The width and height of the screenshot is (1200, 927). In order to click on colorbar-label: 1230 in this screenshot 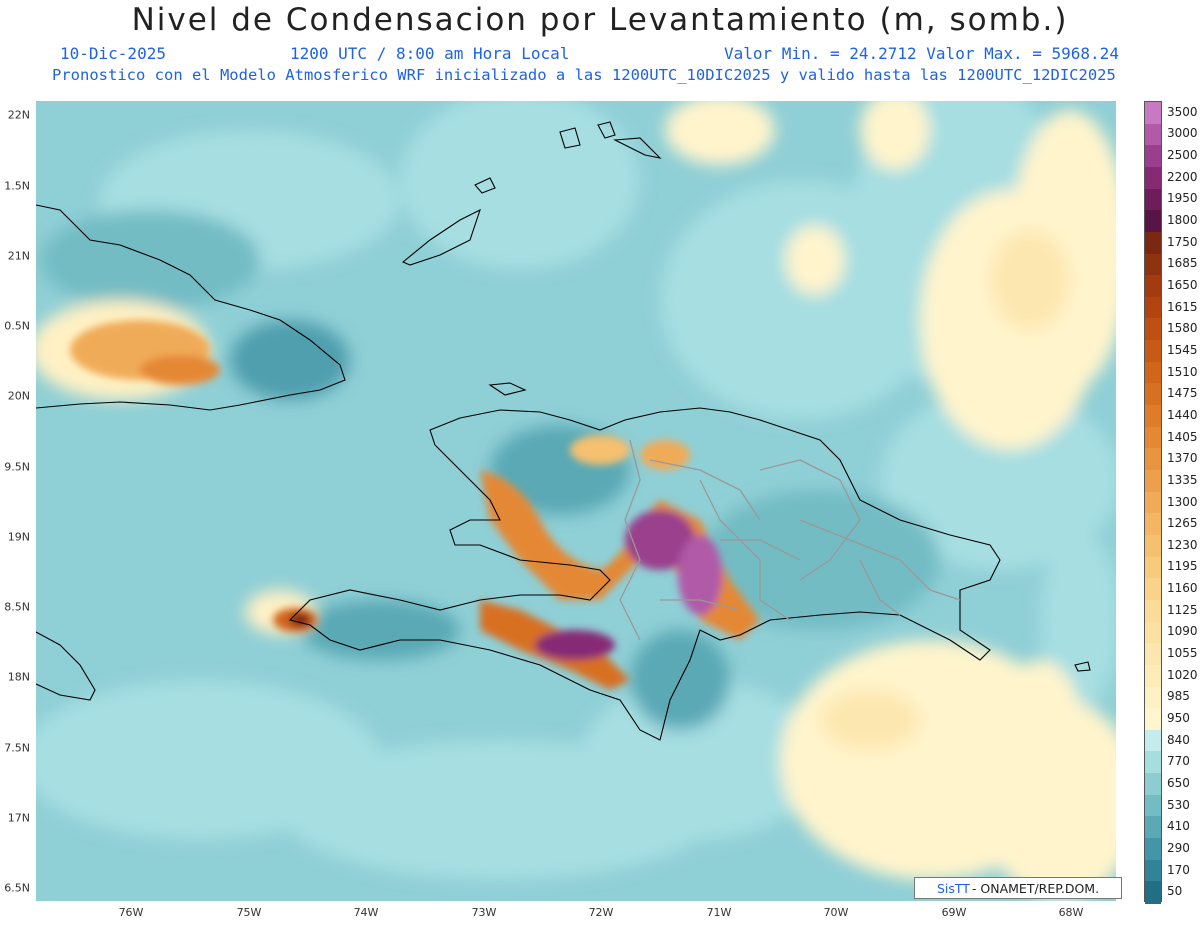, I will do `click(1182, 544)`.